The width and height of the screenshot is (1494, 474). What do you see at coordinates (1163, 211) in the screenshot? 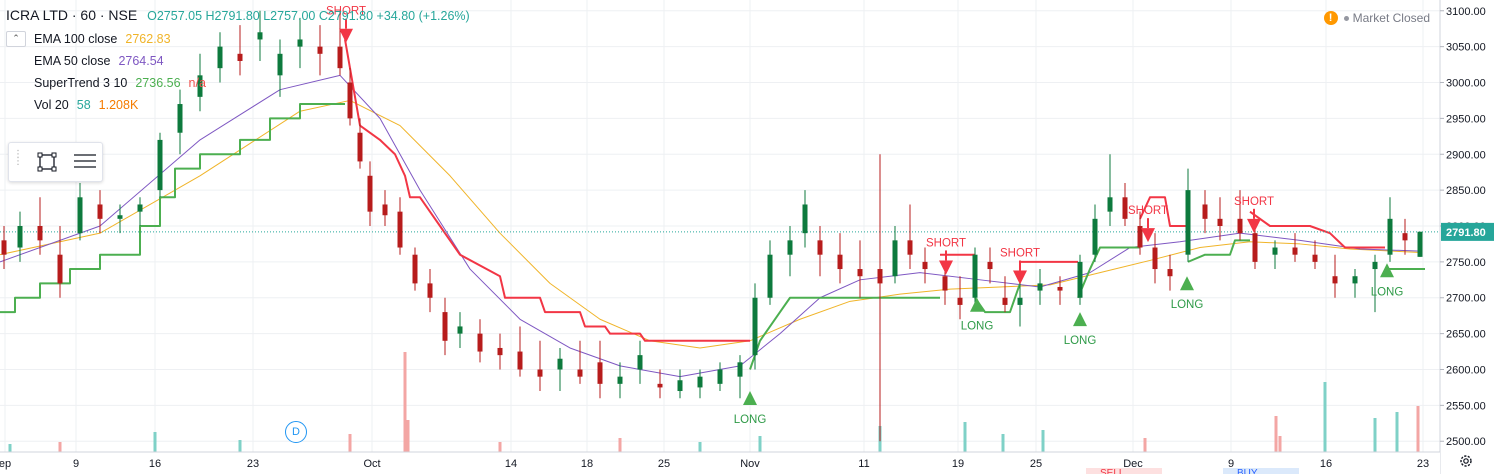
I see `supertrend-down-line` at bounding box center [1163, 211].